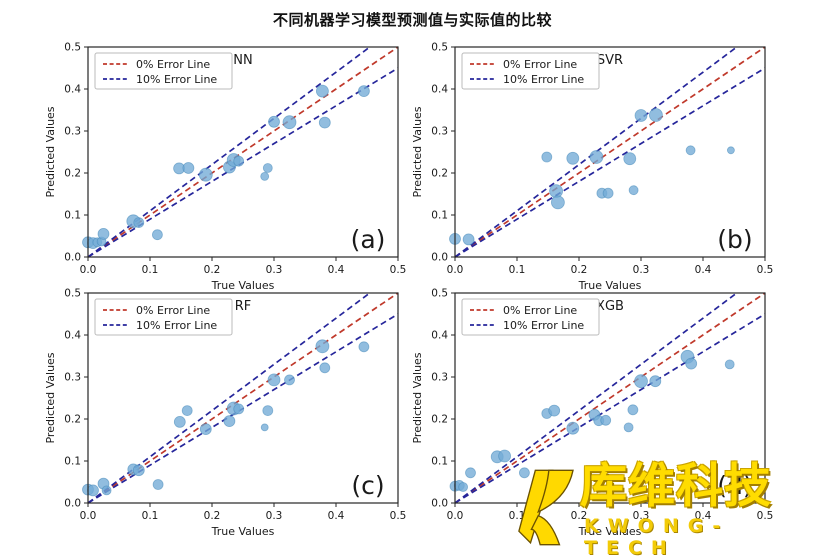  What do you see at coordinates (734, 485) in the screenshot?
I see `panel-label: (d)` at bounding box center [734, 485].